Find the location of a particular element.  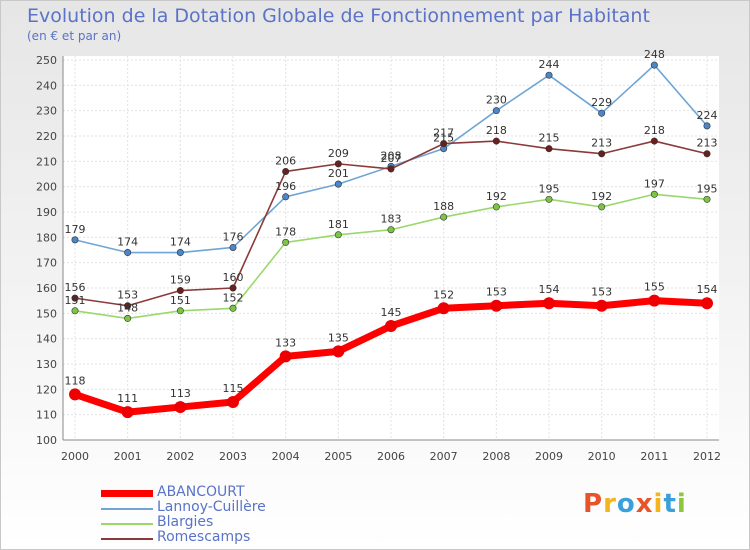

y-tick-label: 170 is located at coordinates (46, 263).